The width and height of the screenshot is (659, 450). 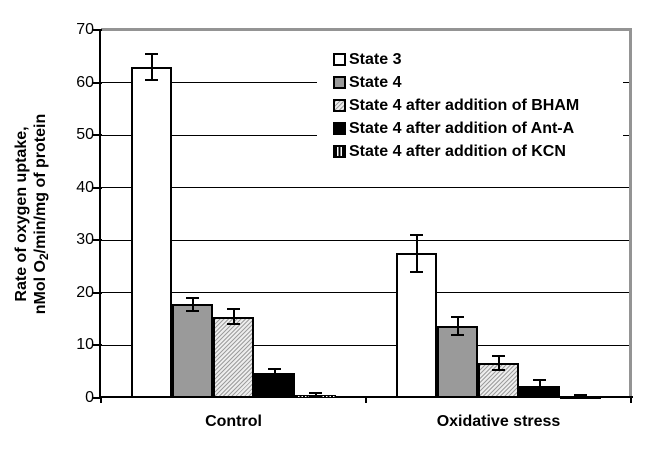 I want to click on y-tick-label: 50, so click(x=85, y=135).